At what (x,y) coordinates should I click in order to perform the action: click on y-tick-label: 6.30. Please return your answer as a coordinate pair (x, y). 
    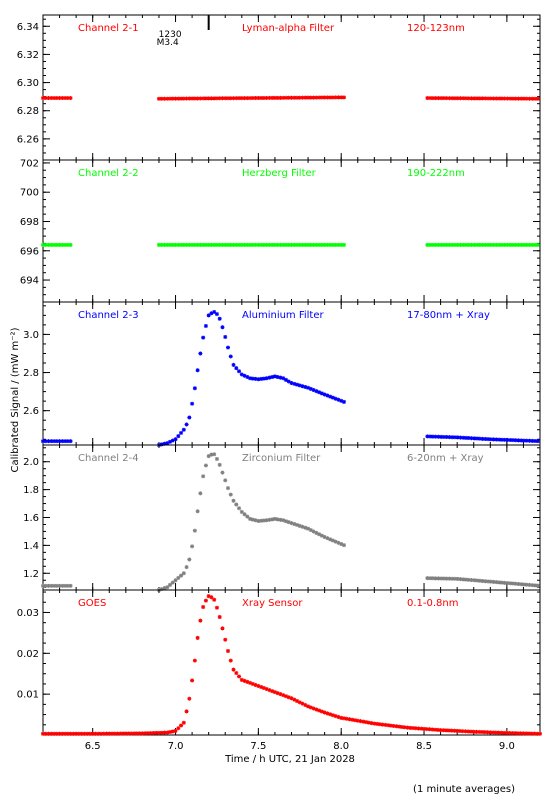
    Looking at the image, I should click on (28, 83).